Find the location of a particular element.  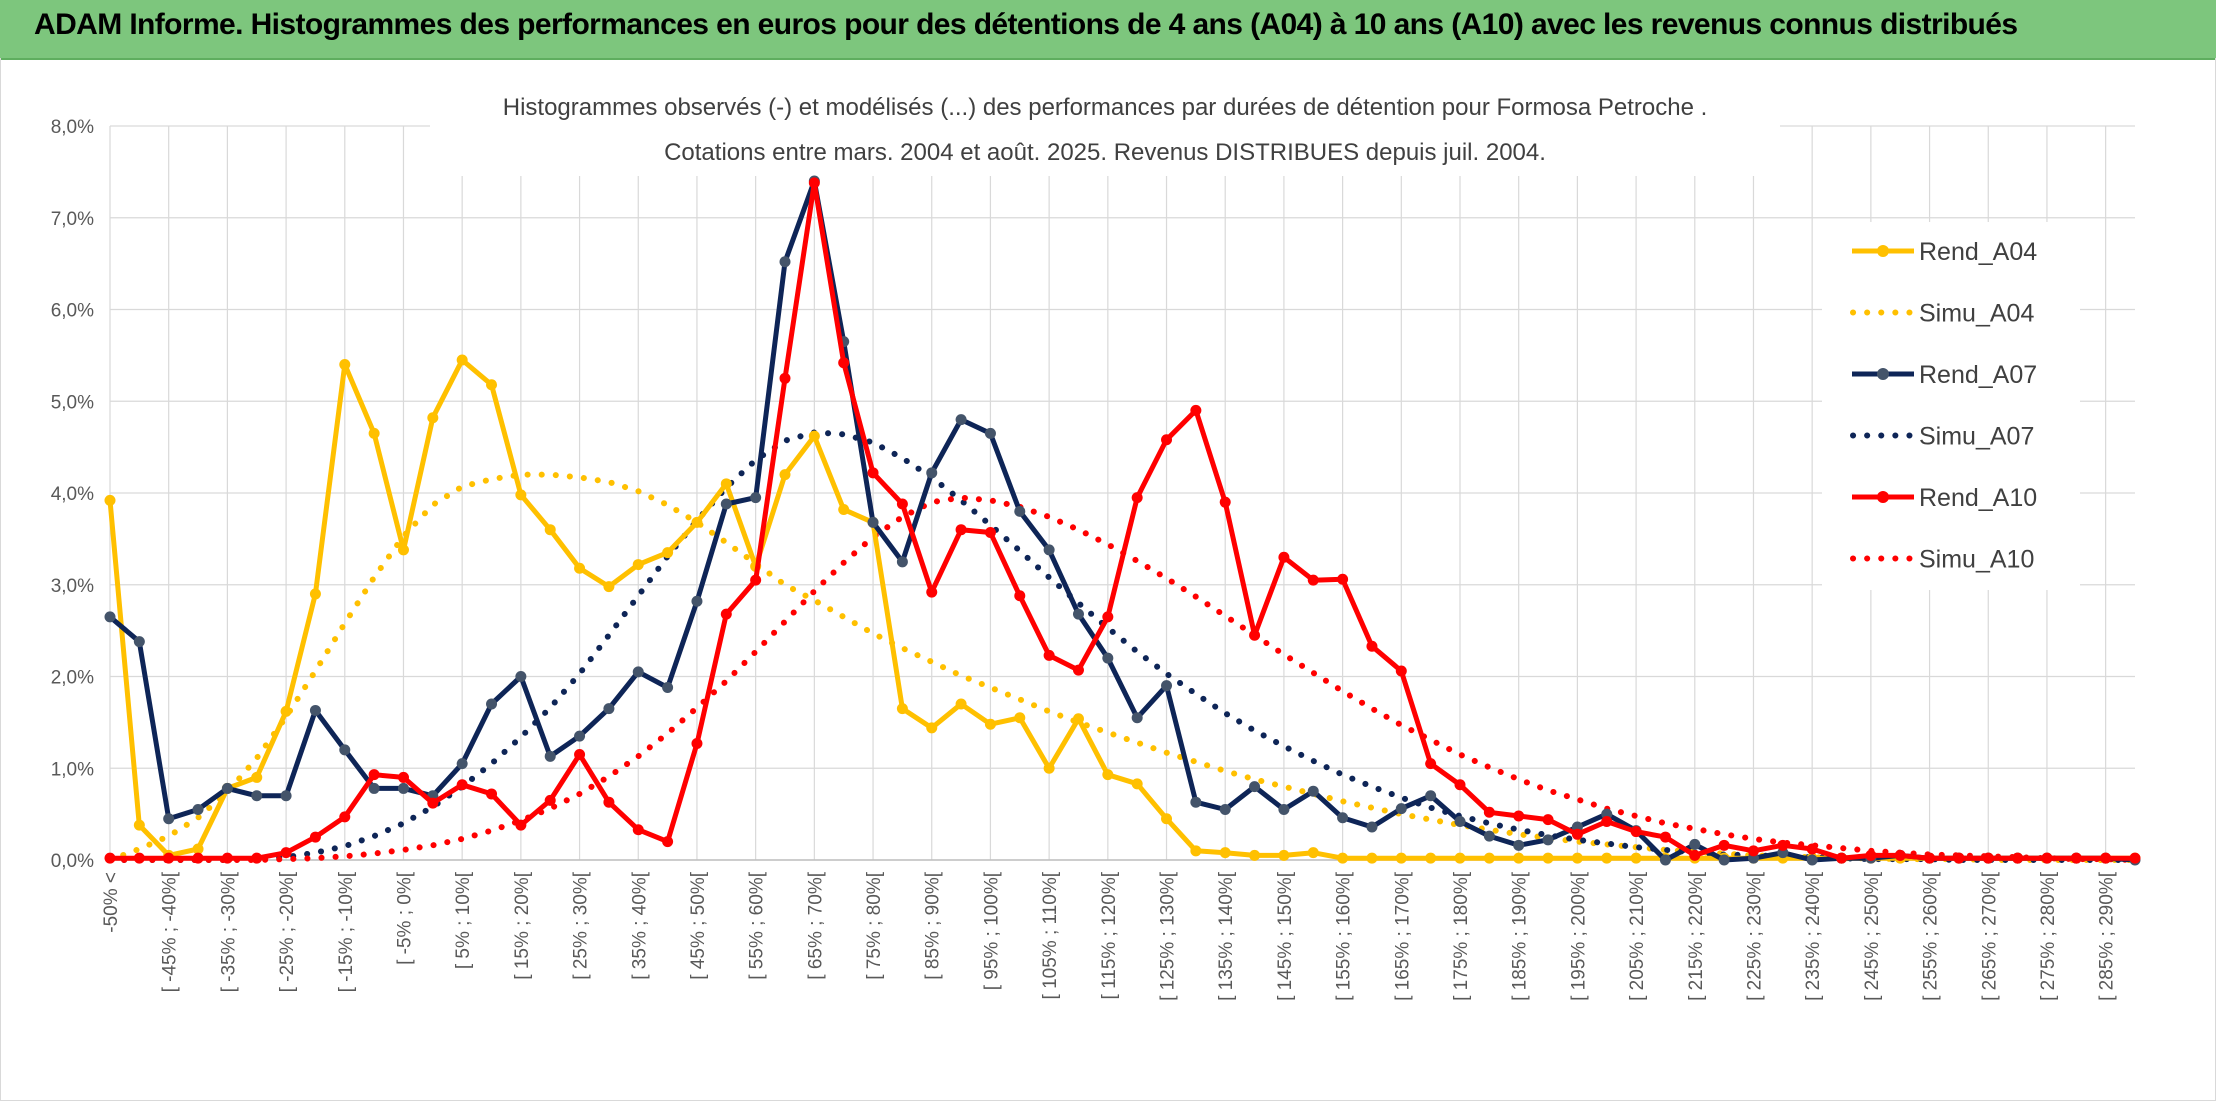

x-tick-label: [ 165% ; 170%[ is located at coordinates (1402, 936).